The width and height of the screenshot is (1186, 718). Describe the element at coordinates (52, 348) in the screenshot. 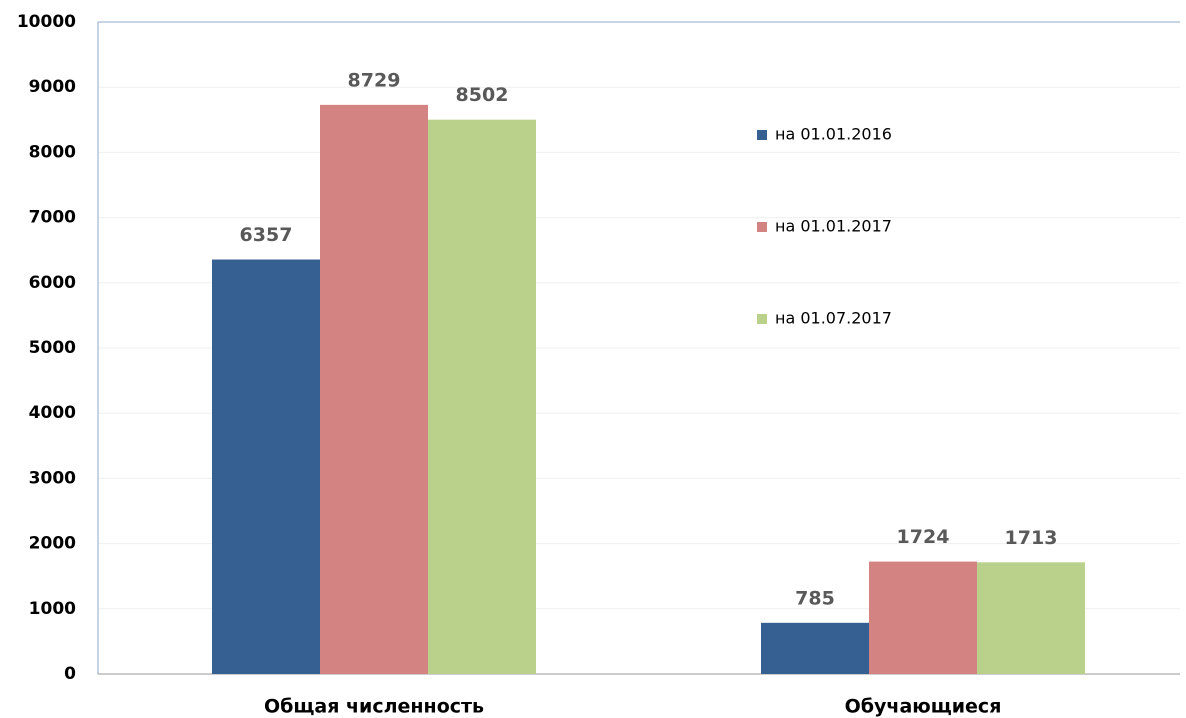

I see `y-tick-label: 5000` at that location.